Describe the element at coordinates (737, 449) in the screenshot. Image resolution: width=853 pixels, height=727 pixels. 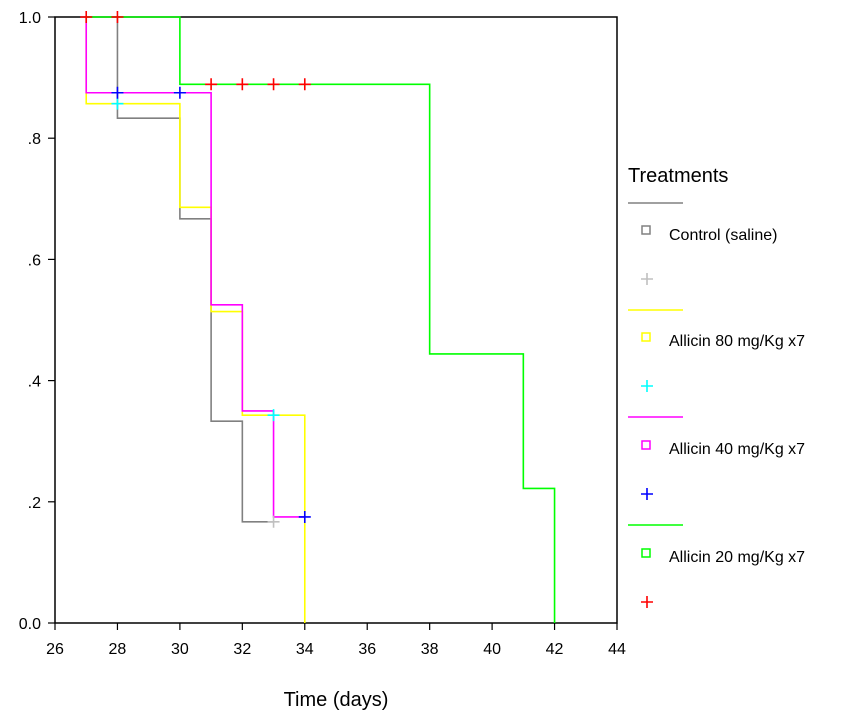
I see `legend-label: Allicin 40 mg/Kg x7` at that location.